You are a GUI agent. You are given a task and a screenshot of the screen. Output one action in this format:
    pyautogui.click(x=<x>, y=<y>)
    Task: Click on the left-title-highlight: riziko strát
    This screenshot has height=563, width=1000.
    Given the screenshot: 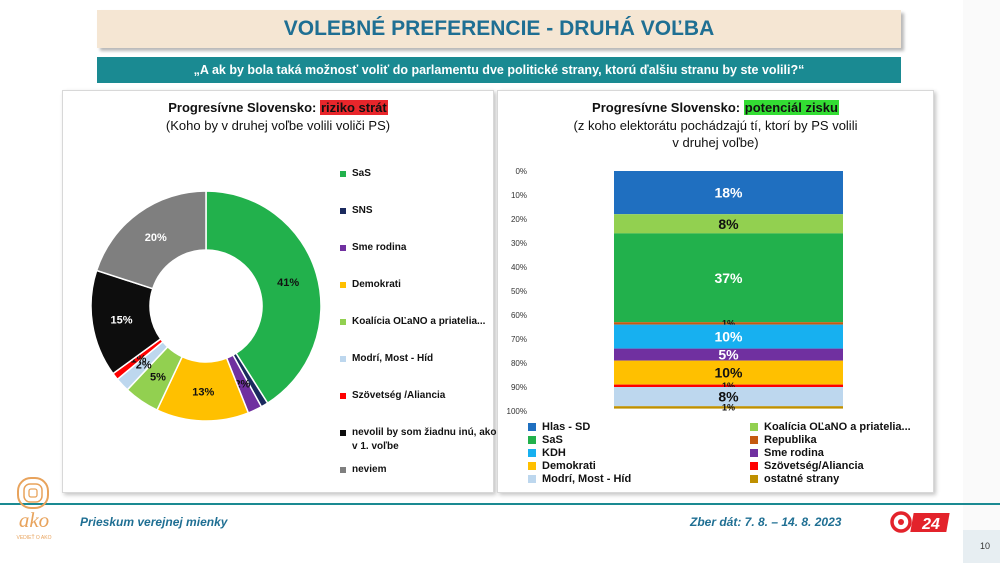 What is the action you would take?
    pyautogui.click(x=353, y=107)
    